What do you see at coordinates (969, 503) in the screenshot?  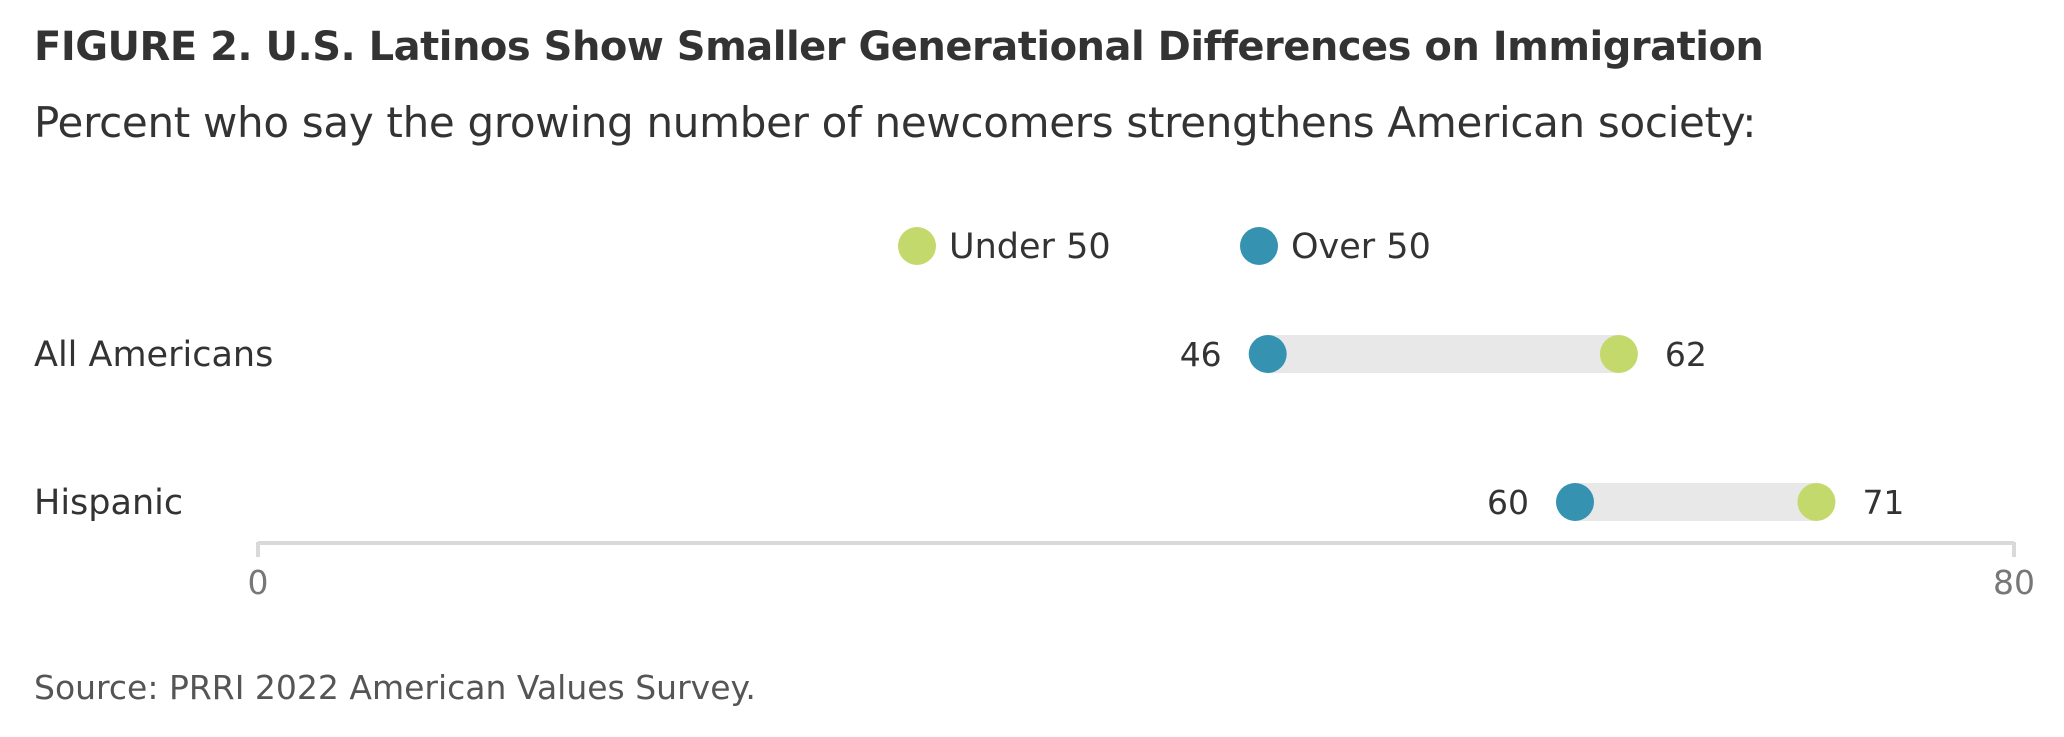 I see `row-hispanic: Hispanic 60 71` at bounding box center [969, 503].